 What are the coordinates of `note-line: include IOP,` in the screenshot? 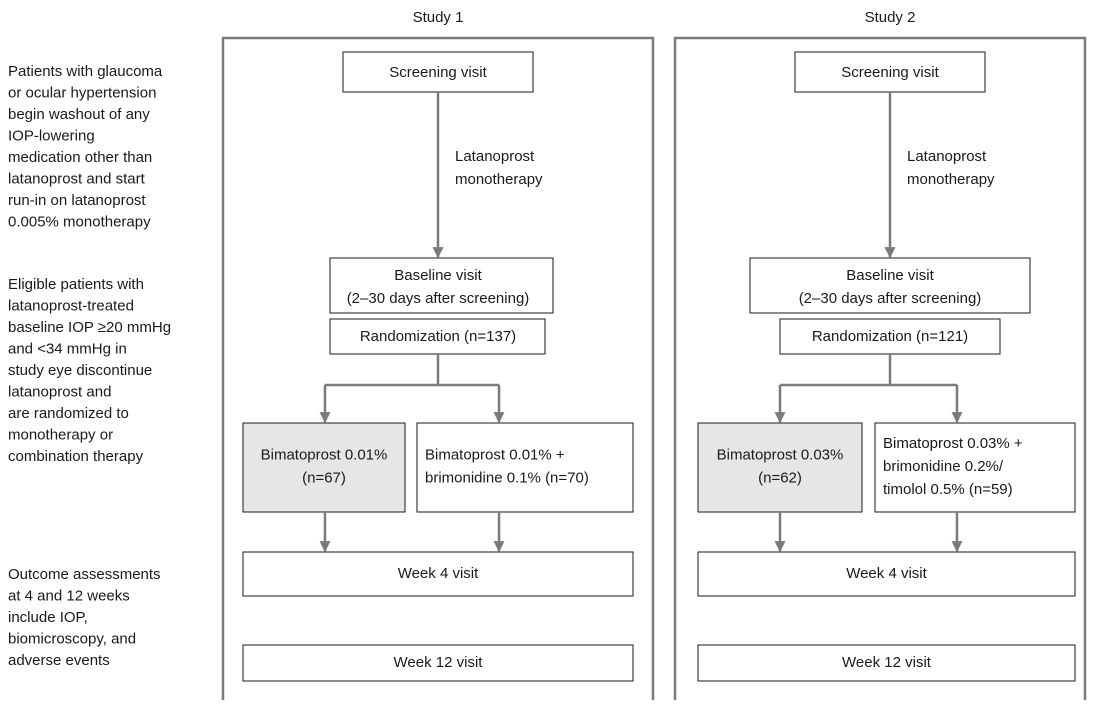 It's located at (48, 617).